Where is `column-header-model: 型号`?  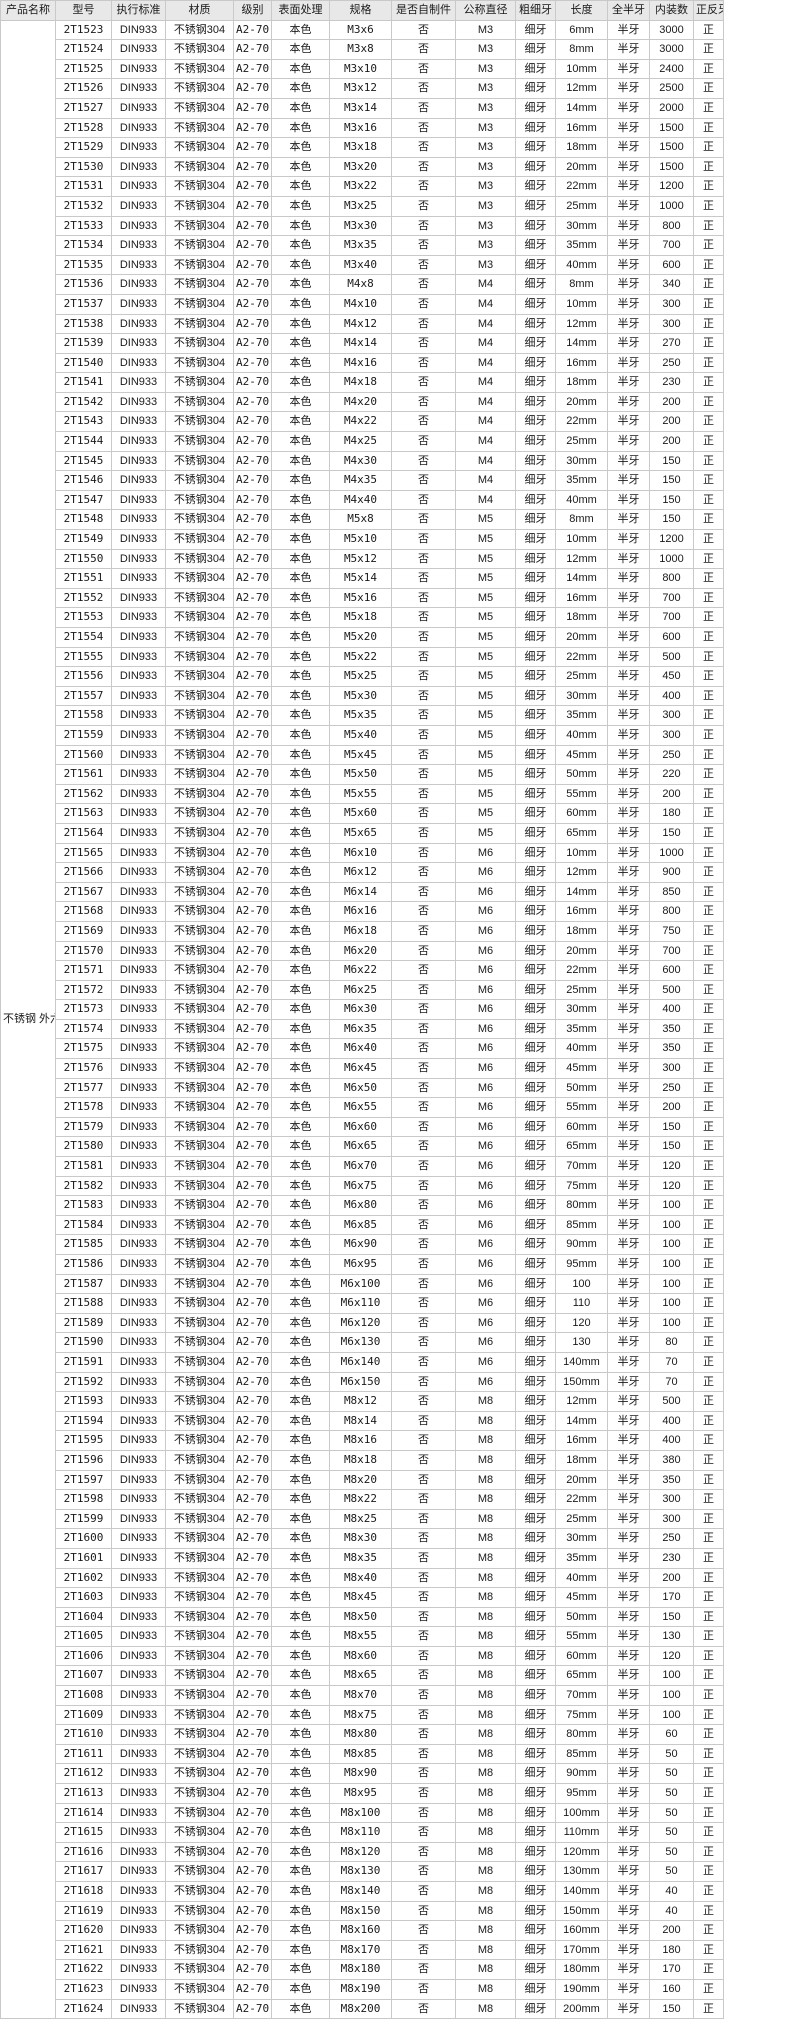 column-header-model: 型号 is located at coordinates (83, 10).